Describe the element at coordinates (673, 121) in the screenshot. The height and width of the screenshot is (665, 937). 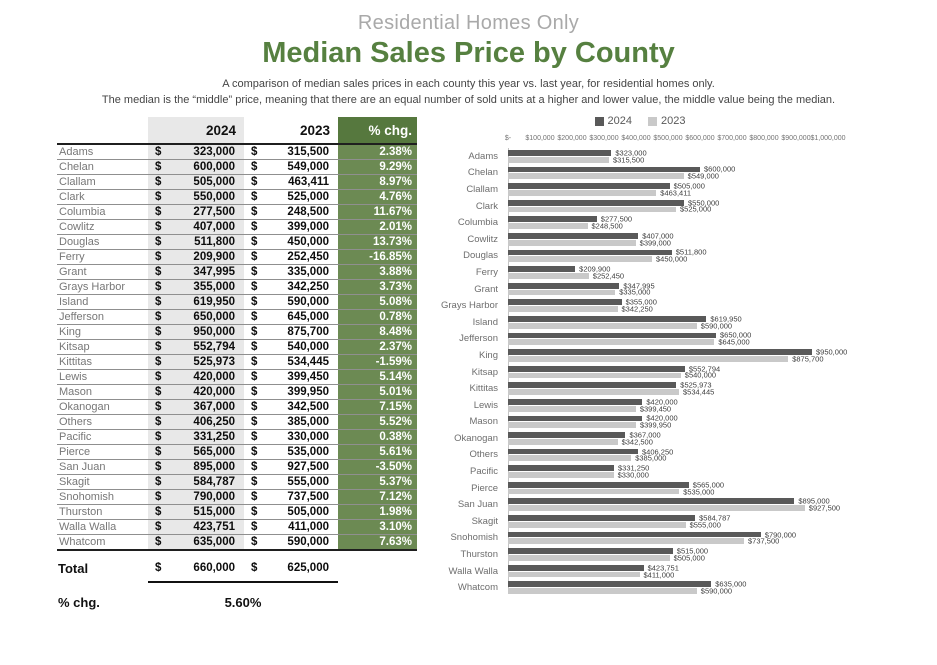
I see `legend-label: 2023` at that location.